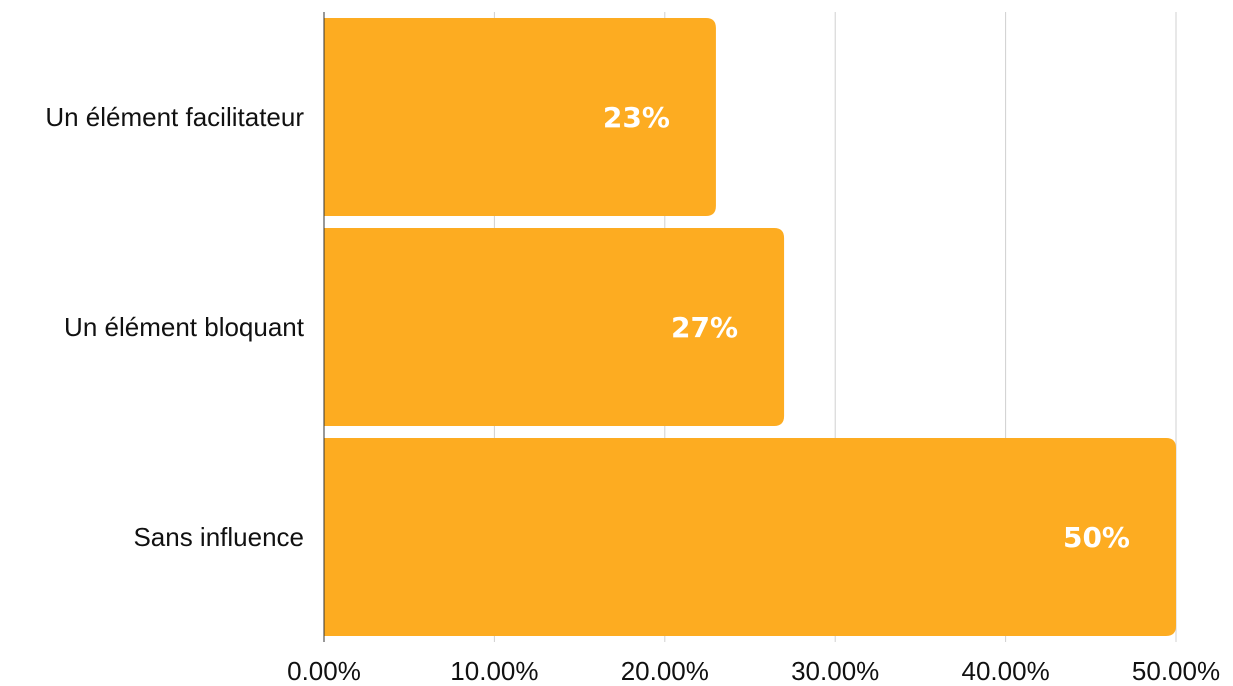  What do you see at coordinates (1096, 537) in the screenshot?
I see `data-label: 50%` at bounding box center [1096, 537].